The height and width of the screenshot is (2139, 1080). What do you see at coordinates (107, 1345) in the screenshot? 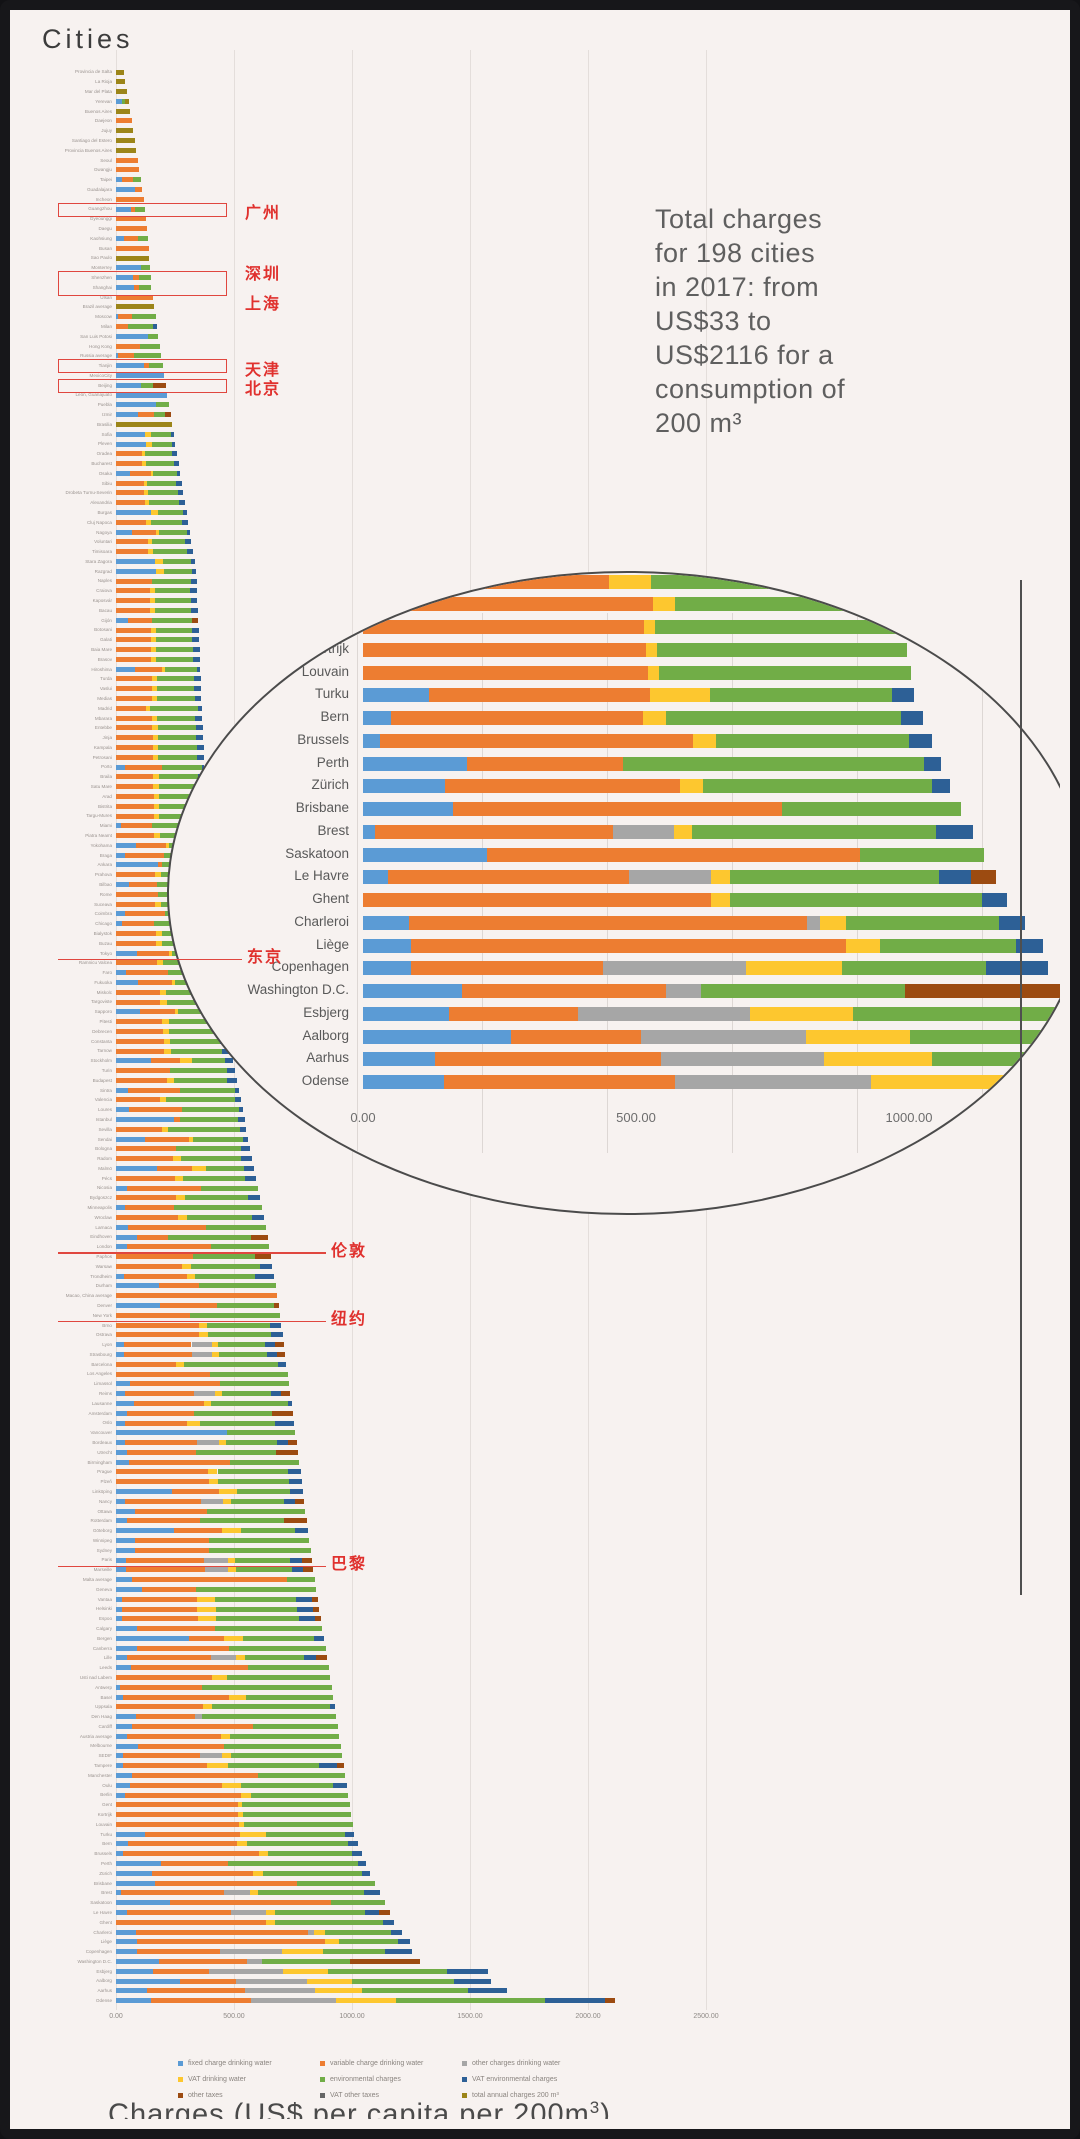
I see `city-label: Lyon` at bounding box center [107, 1345].